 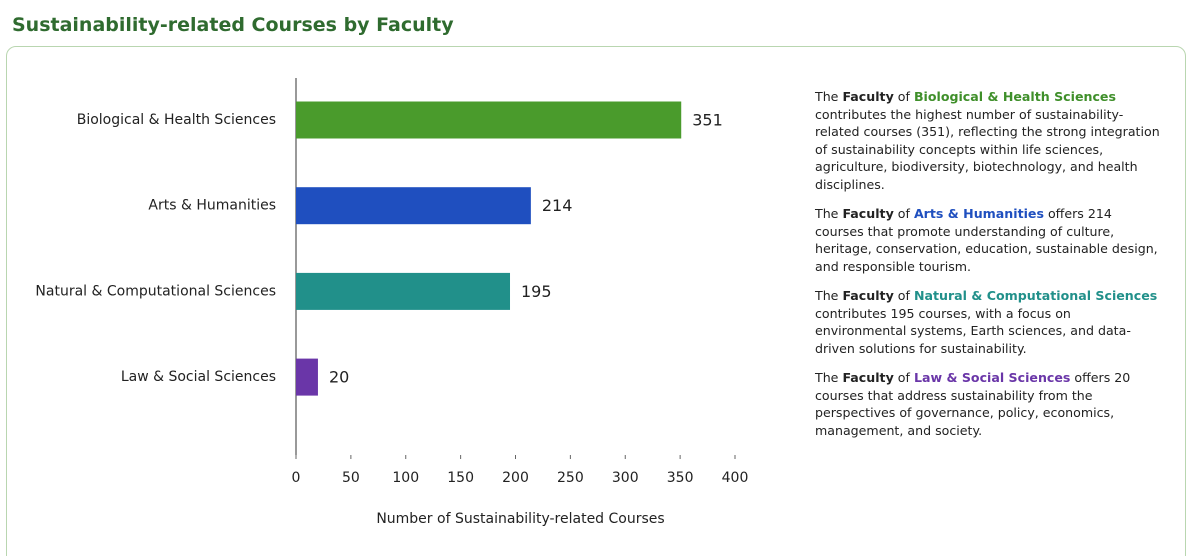 What do you see at coordinates (735, 478) in the screenshot?
I see `x-tick-label: 400` at bounding box center [735, 478].